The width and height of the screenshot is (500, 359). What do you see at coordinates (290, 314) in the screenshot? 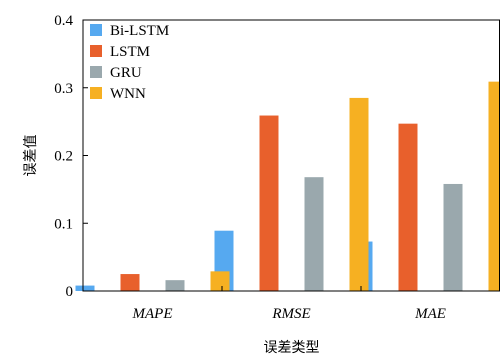
I see `x-tick-label-rmse: RMSE` at bounding box center [290, 314].